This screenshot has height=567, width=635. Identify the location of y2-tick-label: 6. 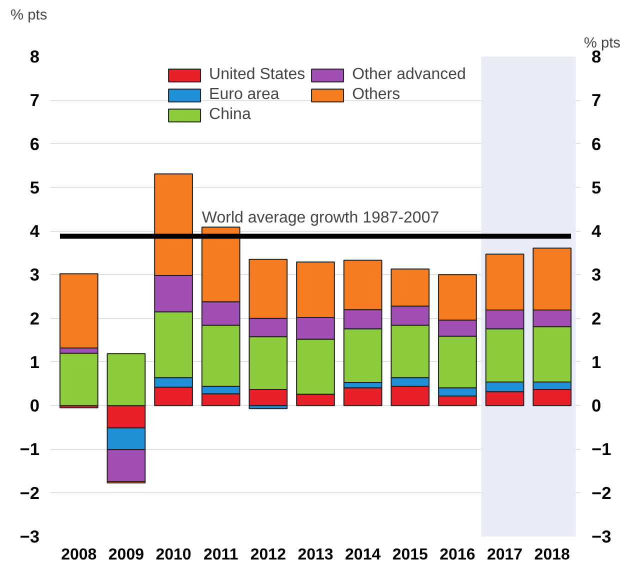
(597, 144).